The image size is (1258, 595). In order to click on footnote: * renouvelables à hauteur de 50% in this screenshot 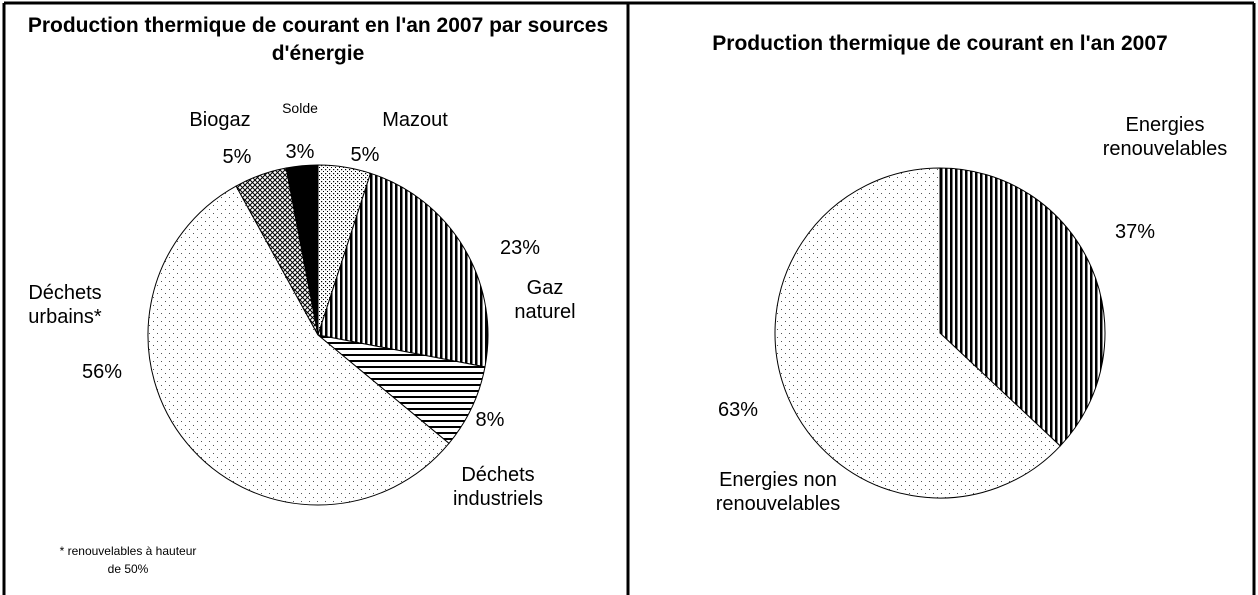, I will do `click(128, 560)`.